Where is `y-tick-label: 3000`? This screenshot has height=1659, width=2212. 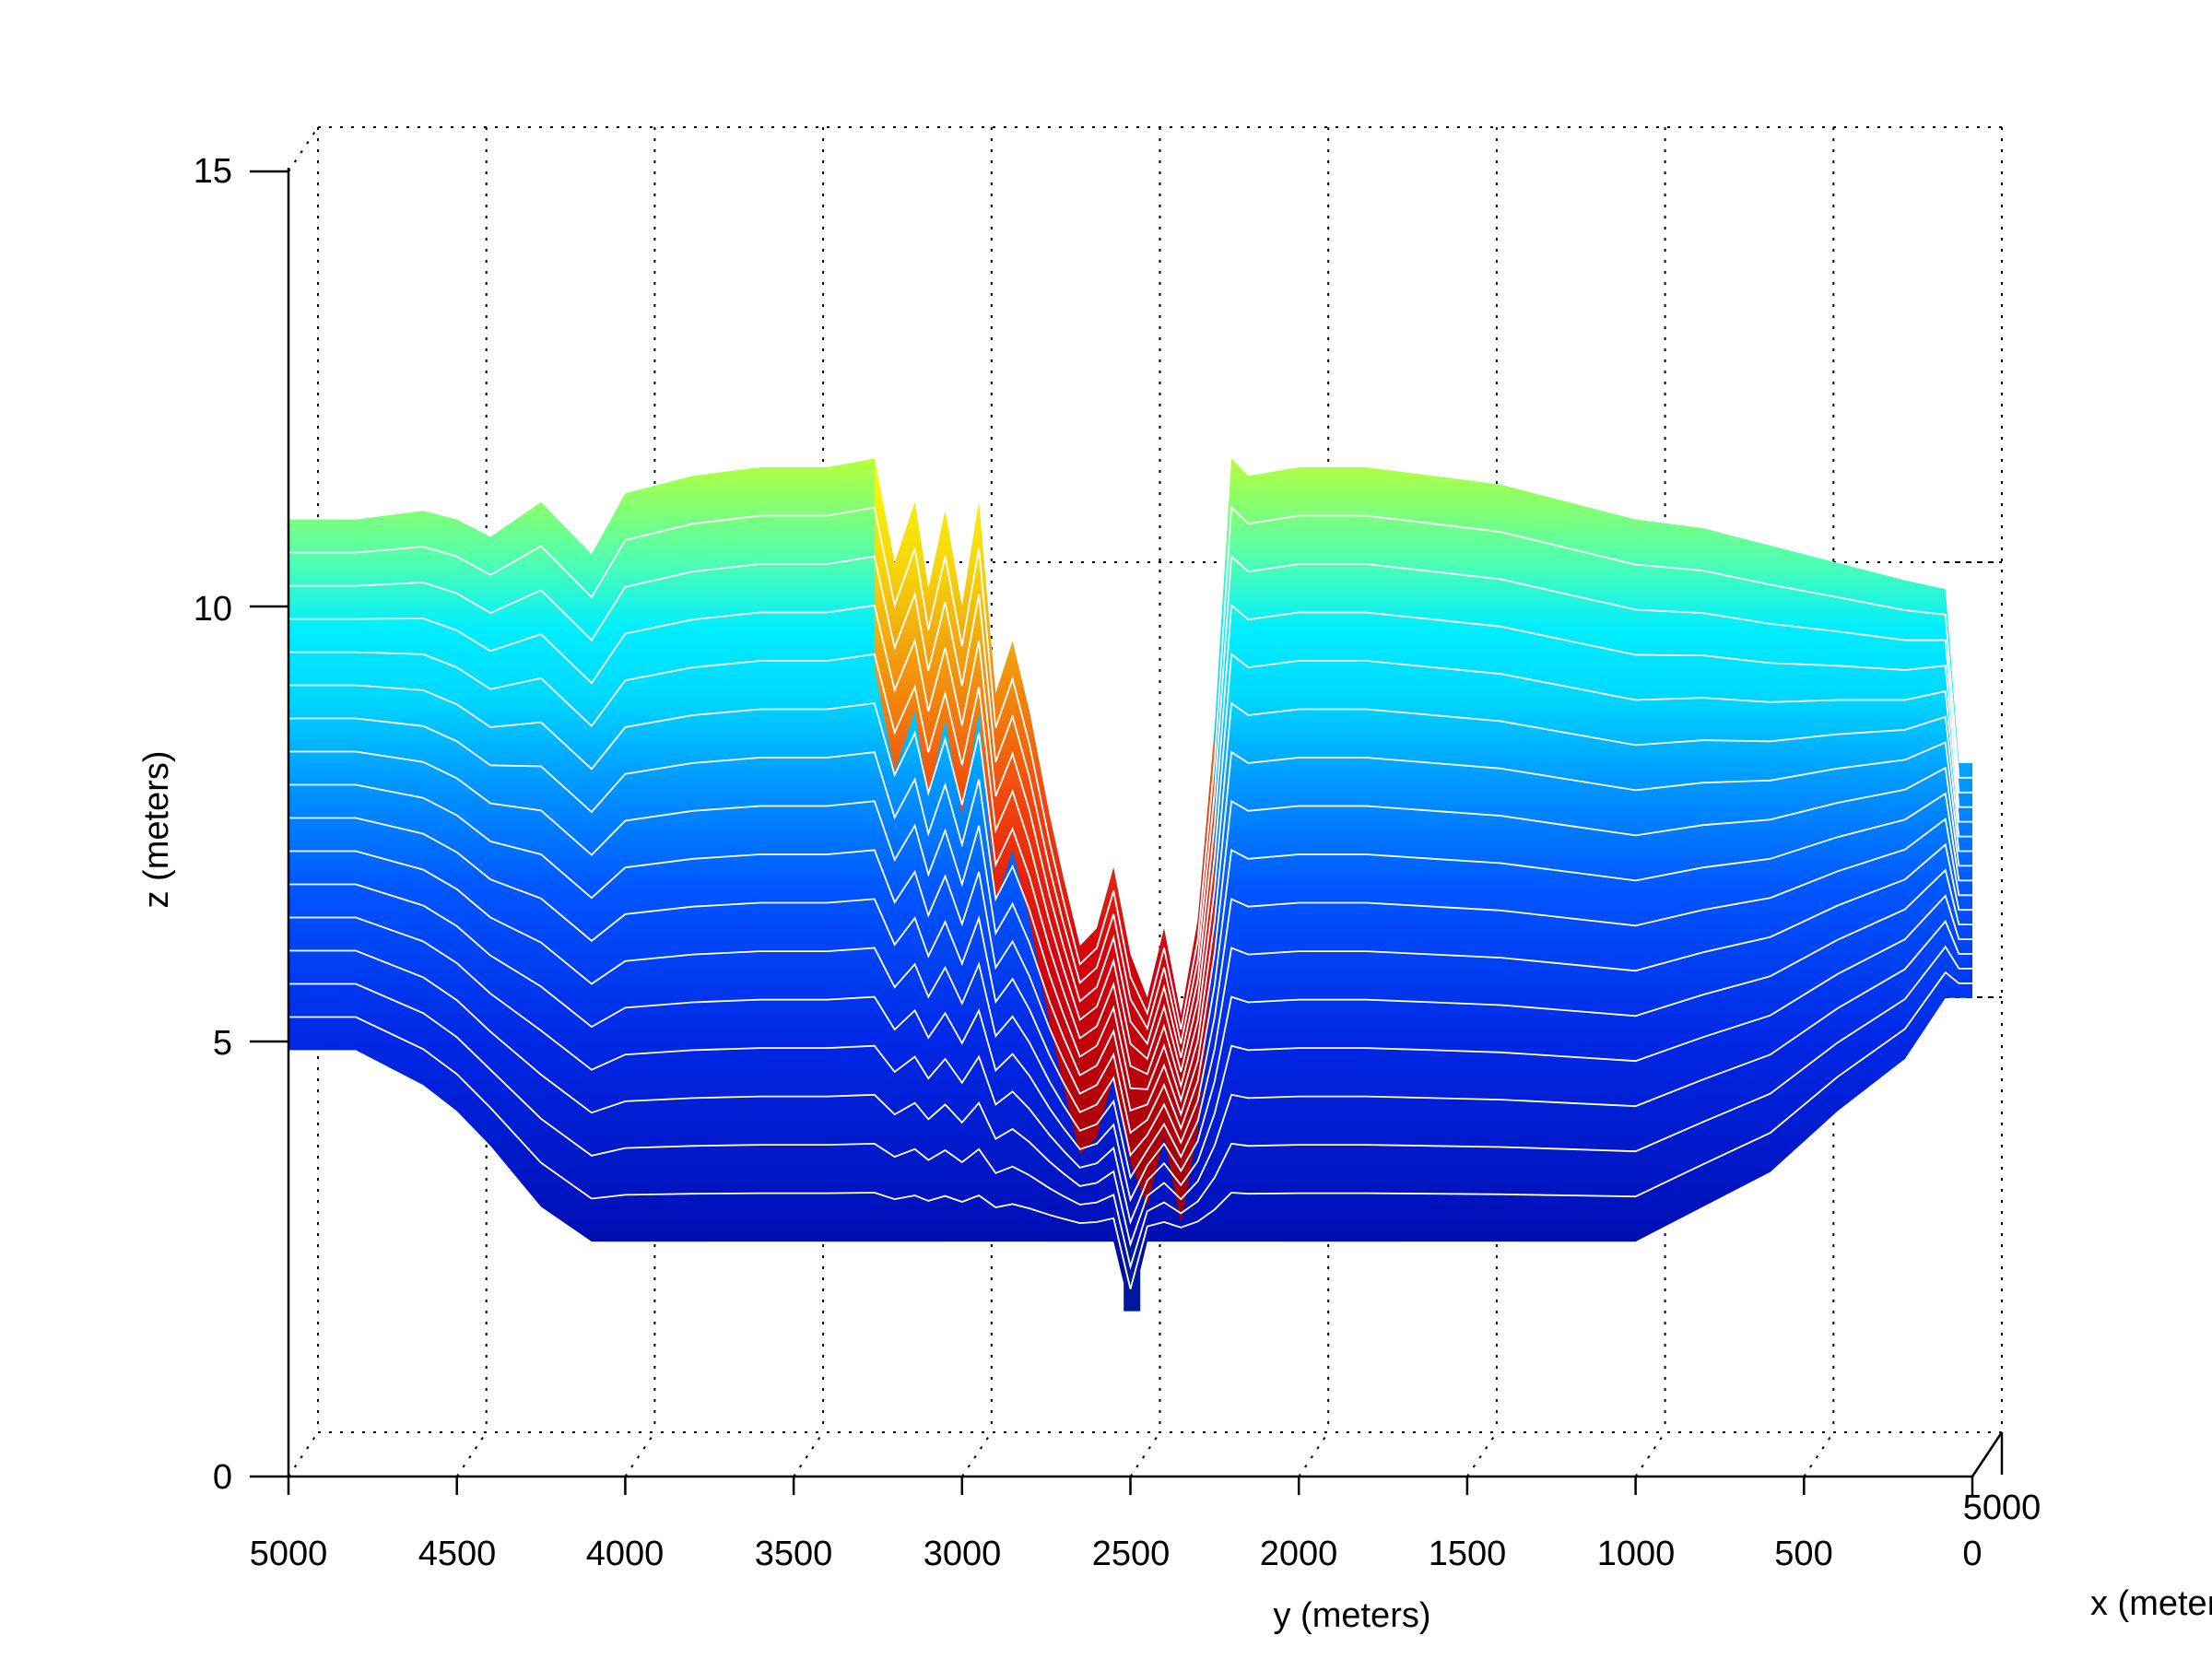 y-tick-label: 3000 is located at coordinates (963, 1554).